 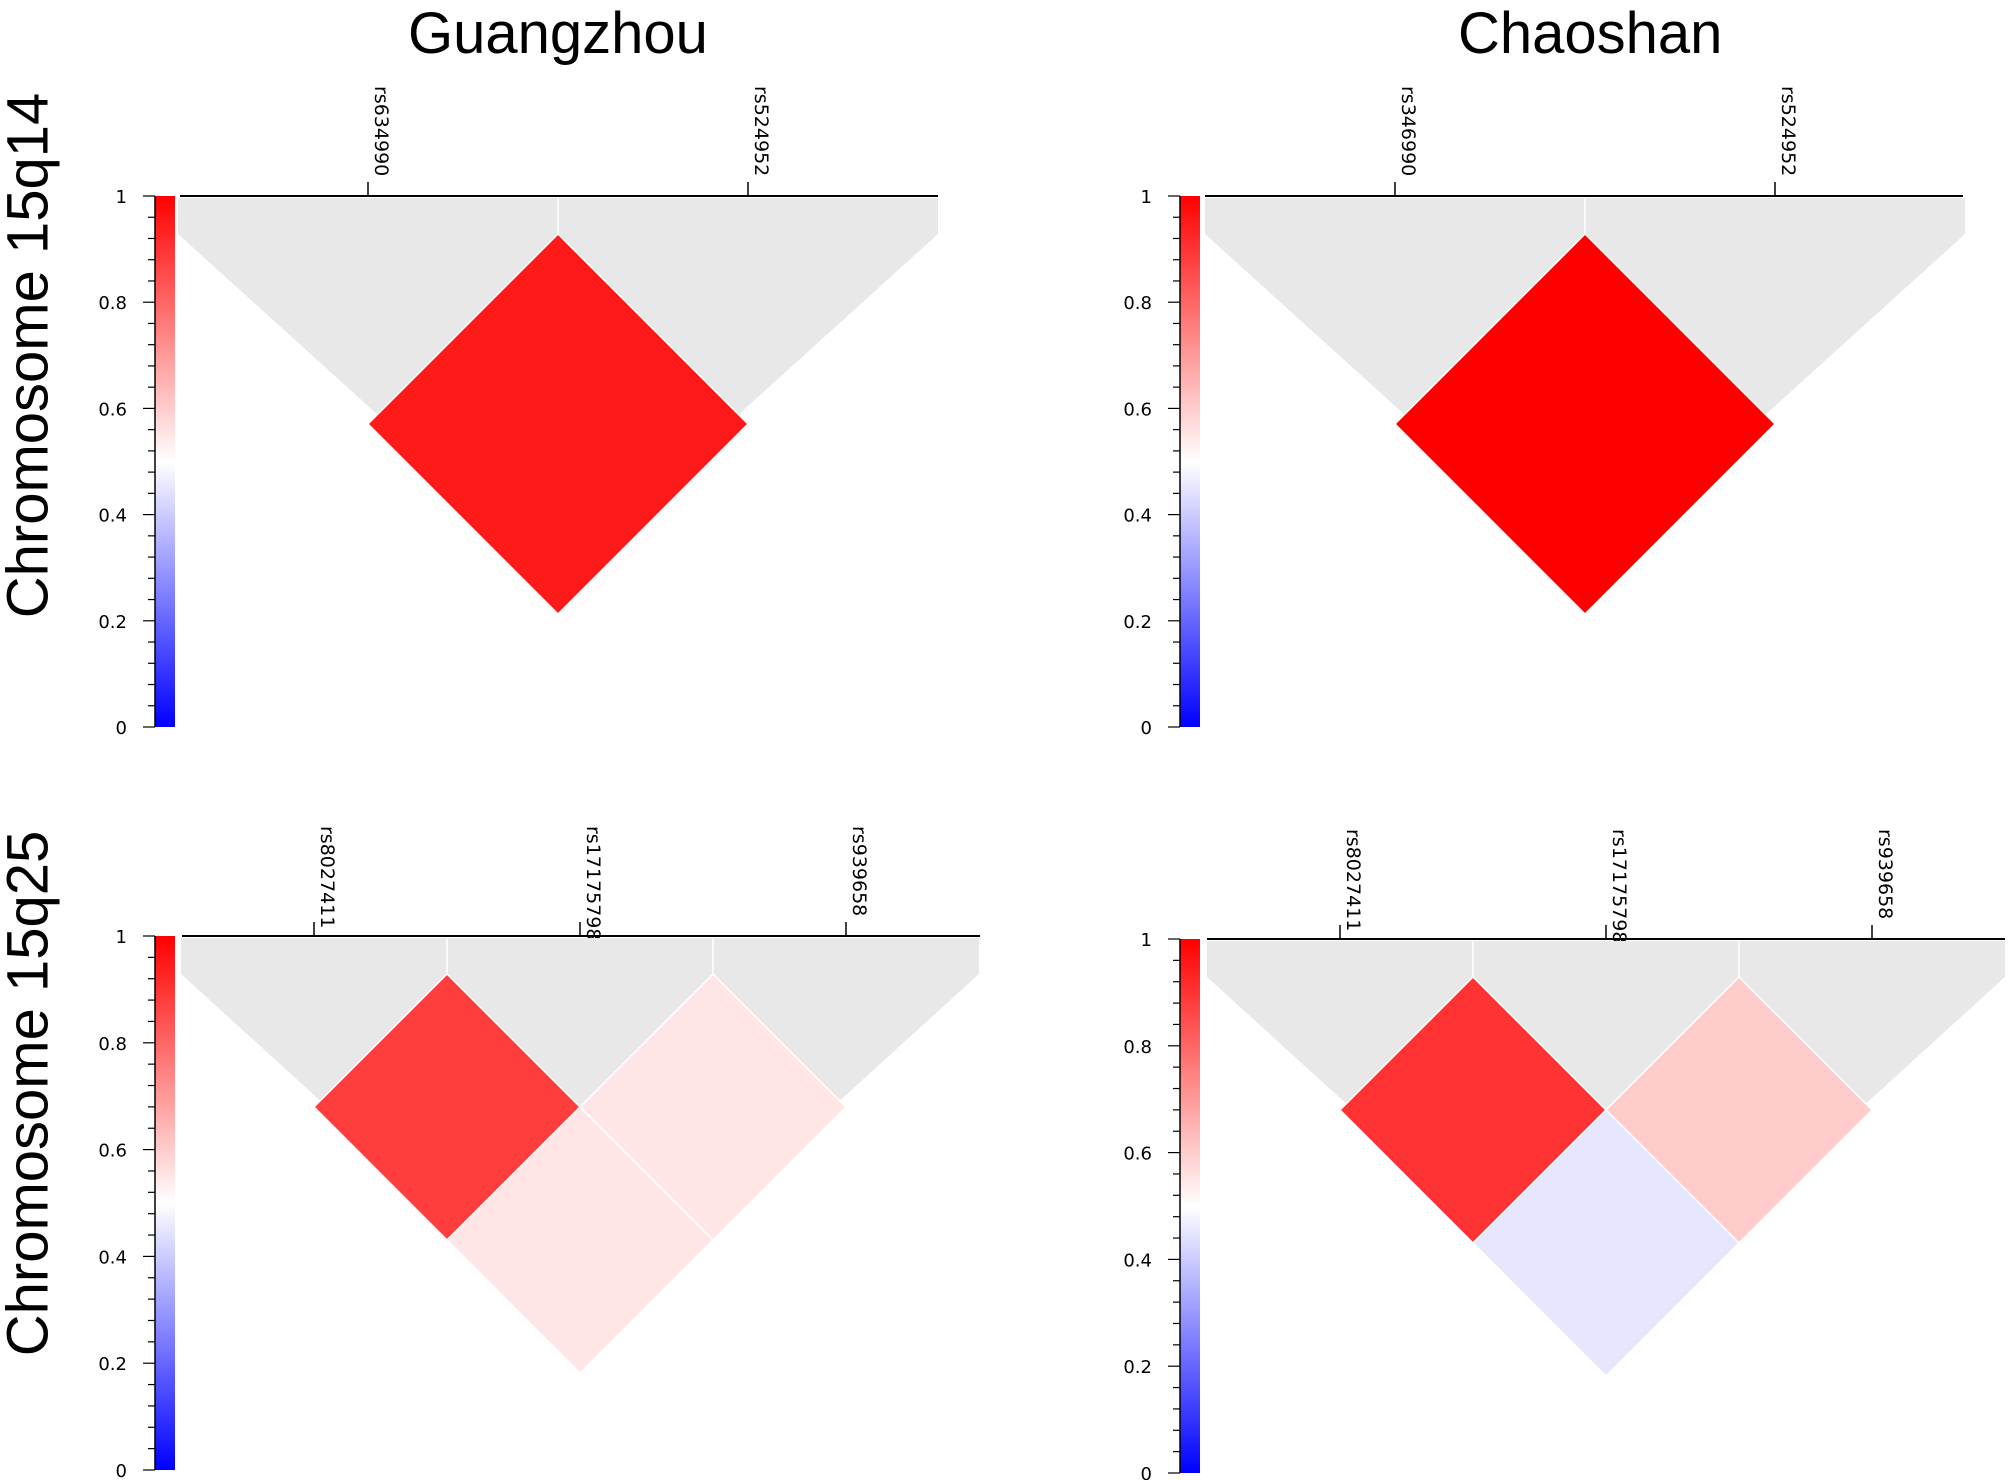 I want to click on column-title-chaoshan: Chaoshan, so click(x=1590, y=33).